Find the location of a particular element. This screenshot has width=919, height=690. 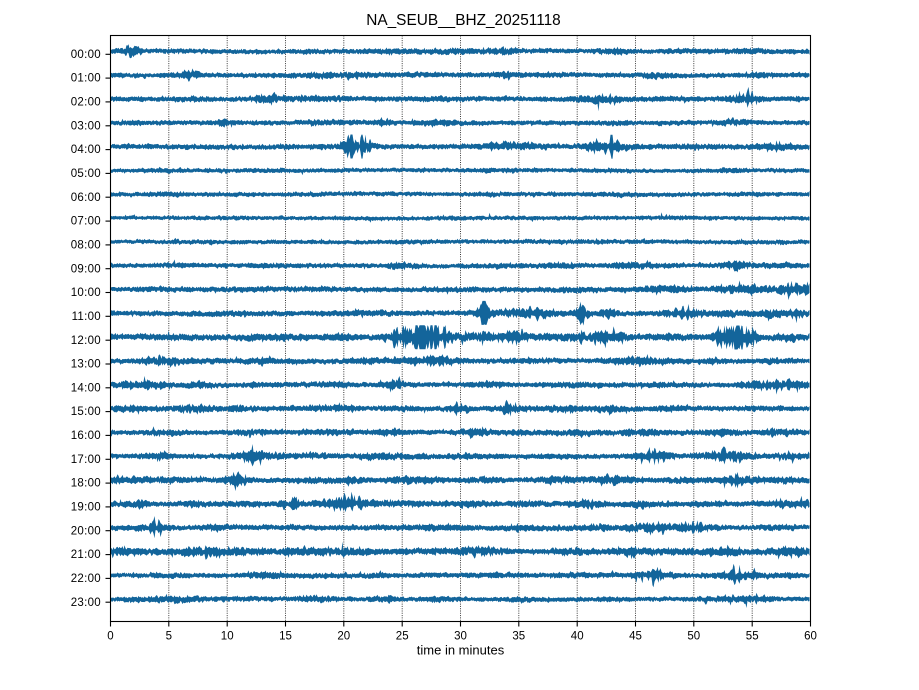

svg-text: 09:00 is located at coordinates (86, 269).